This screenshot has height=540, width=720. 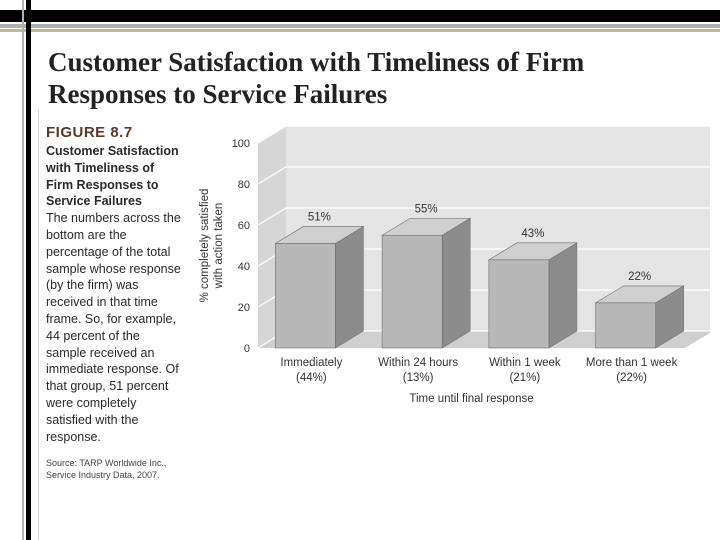 I want to click on x-tick-share-label: (22%), so click(x=631, y=378).